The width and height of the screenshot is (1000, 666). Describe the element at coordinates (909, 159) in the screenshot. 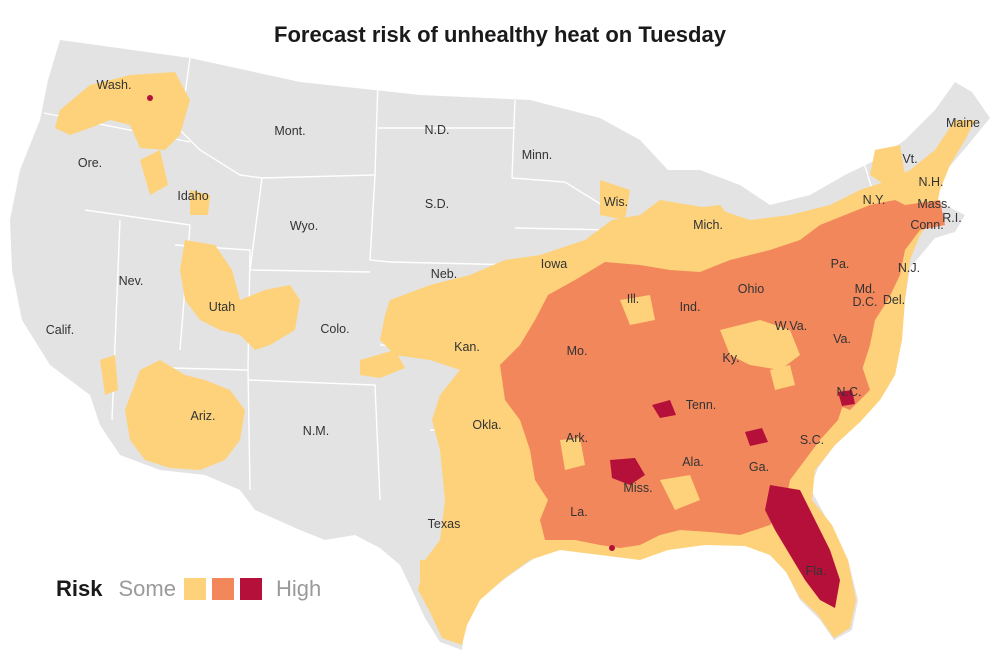

I see `label-vt: Vt.` at that location.